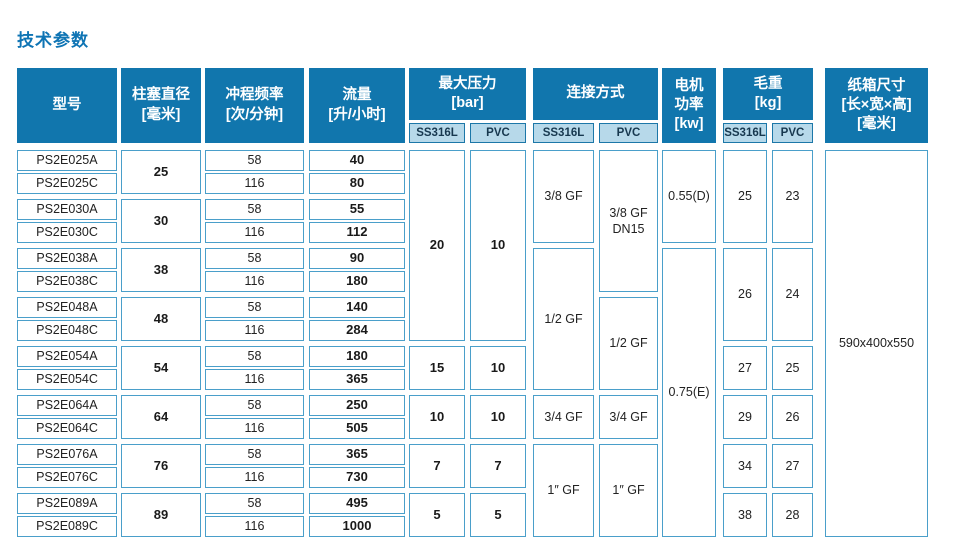 This screenshot has width=962, height=546. I want to click on cell-diameter: 54, so click(161, 368).